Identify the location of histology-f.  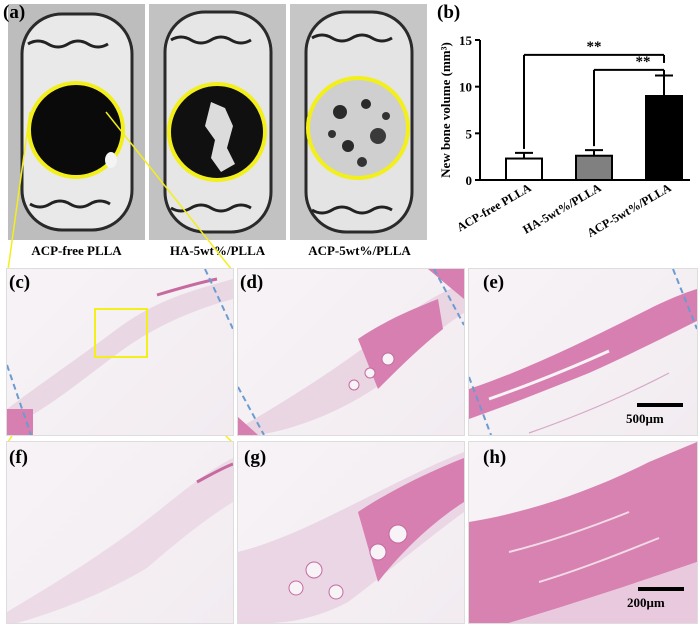
(120, 532).